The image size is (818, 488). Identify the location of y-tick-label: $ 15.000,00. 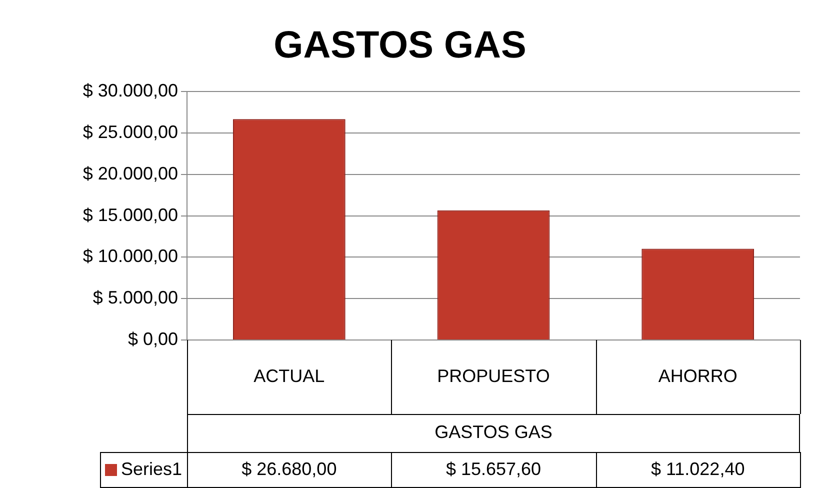
(130, 214).